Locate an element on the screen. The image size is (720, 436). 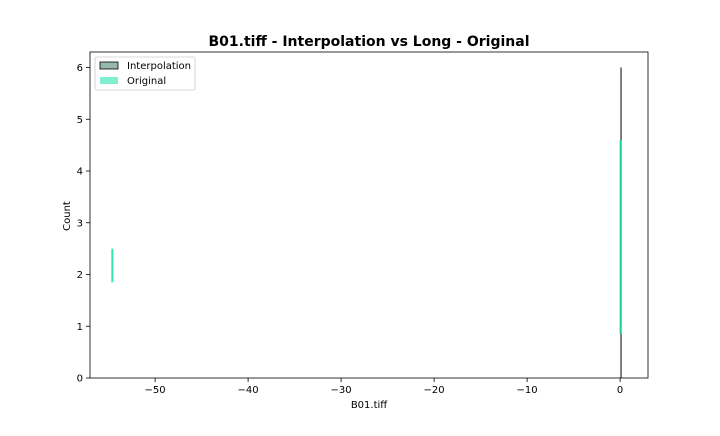
x-tick-label: −10 is located at coordinates (527, 390).